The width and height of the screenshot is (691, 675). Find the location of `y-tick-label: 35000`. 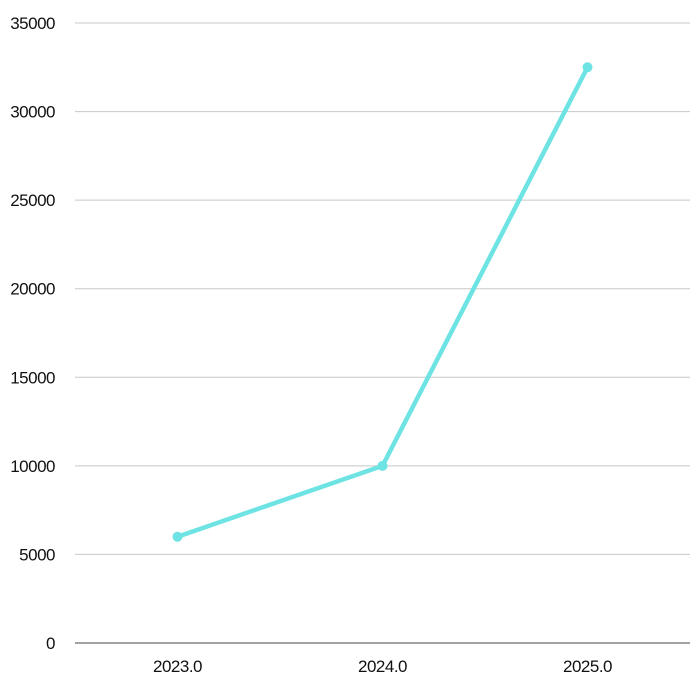

y-tick-label: 35000 is located at coordinates (32, 23).